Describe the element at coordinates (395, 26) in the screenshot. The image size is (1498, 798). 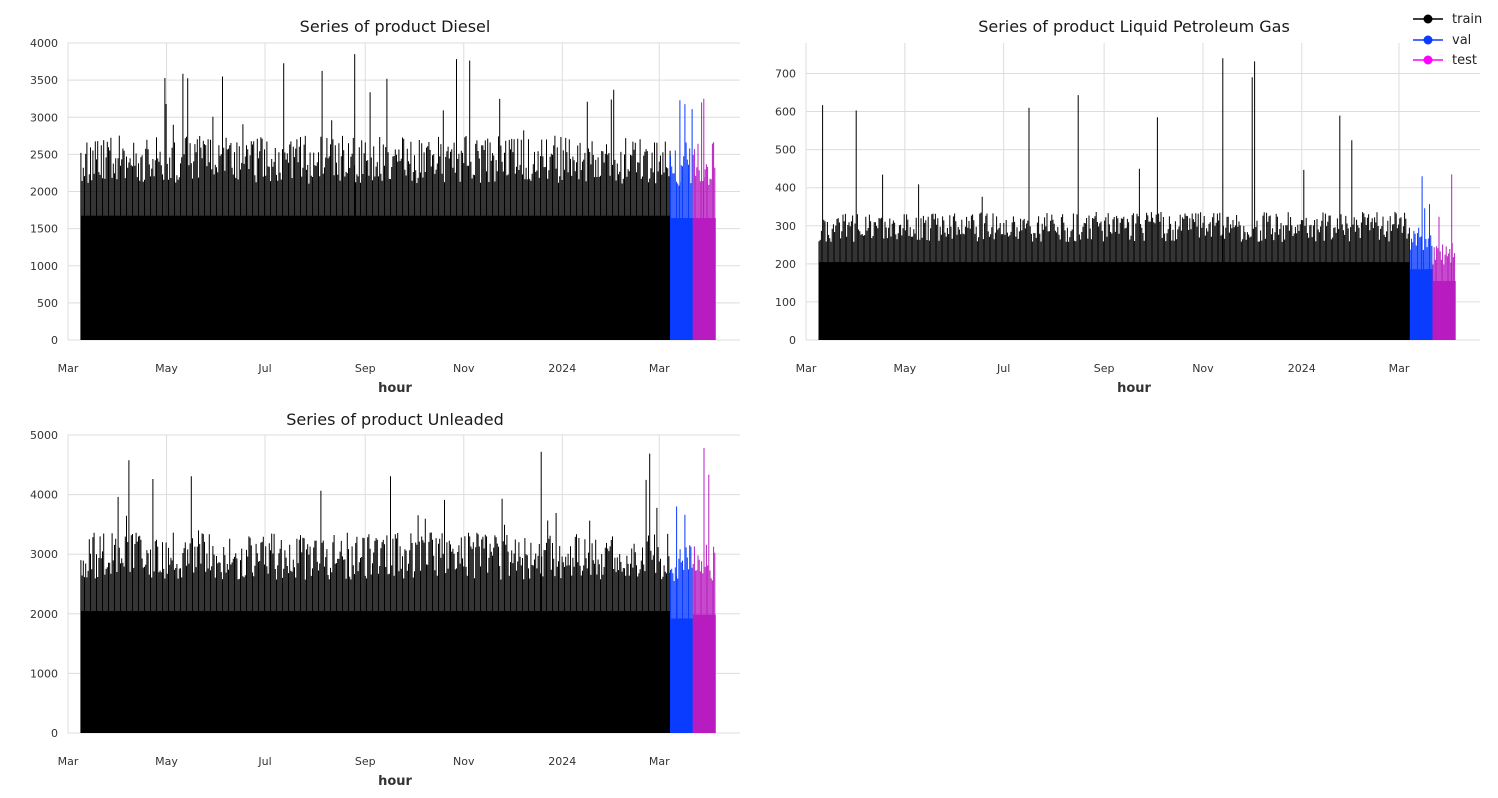
I see `chart-title-diesel: Series of product Diesel` at that location.